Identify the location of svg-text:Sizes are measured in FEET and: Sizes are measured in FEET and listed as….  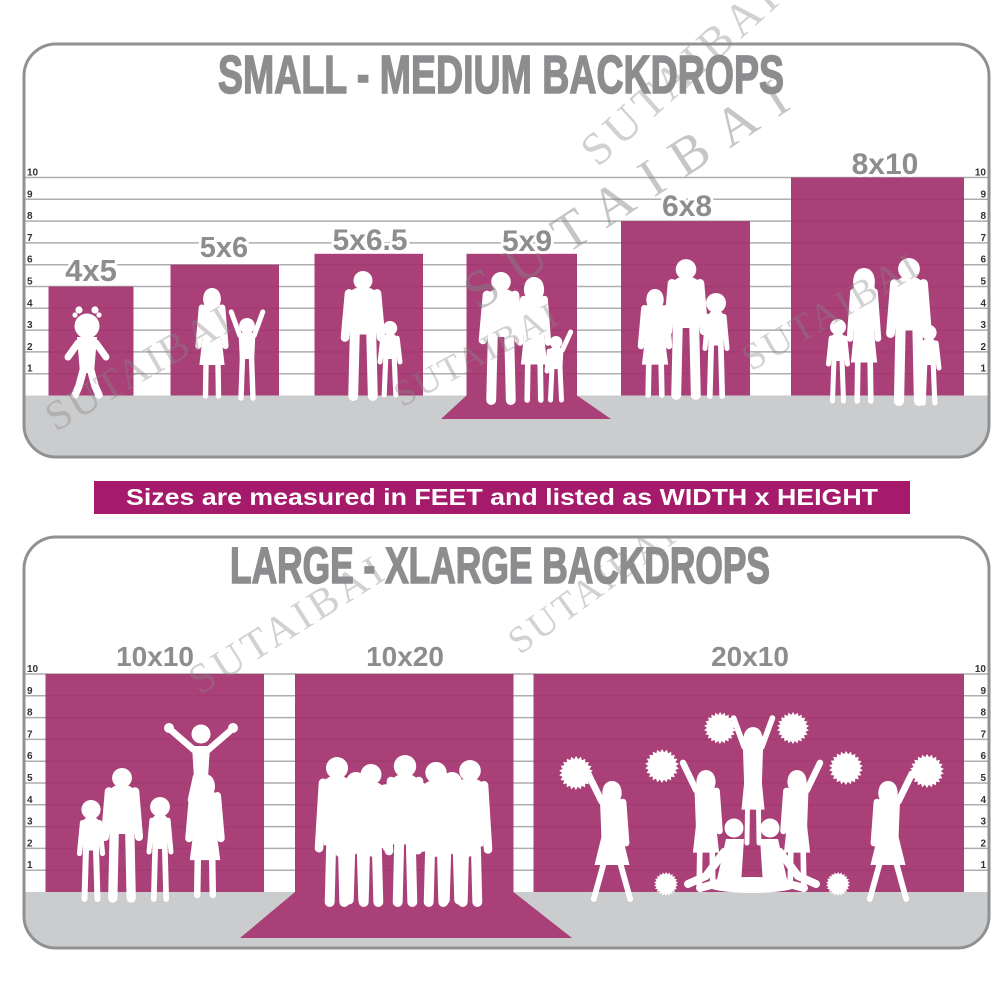
(502, 497).